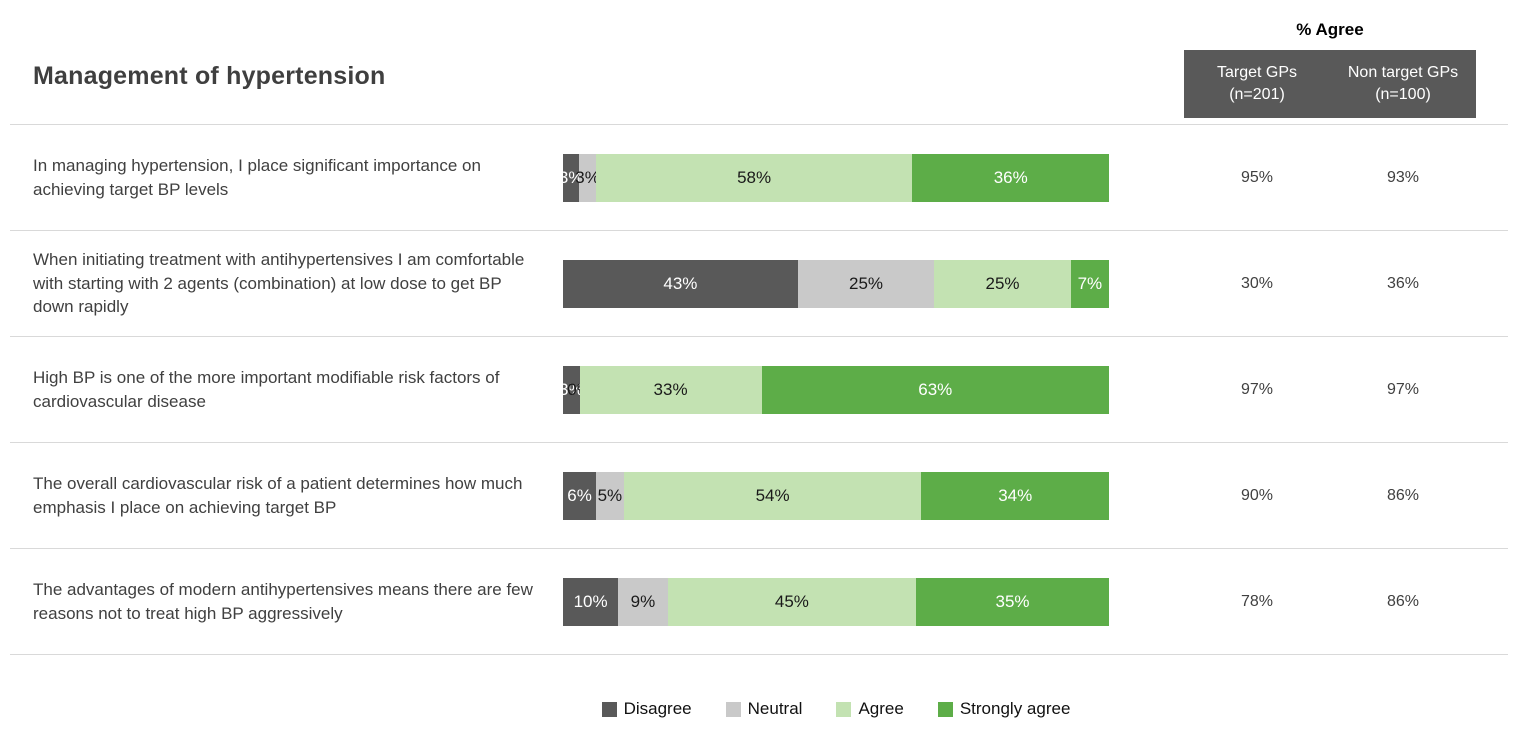 This screenshot has width=1518, height=748. I want to click on bar-segment: 35%, so click(1012, 601).